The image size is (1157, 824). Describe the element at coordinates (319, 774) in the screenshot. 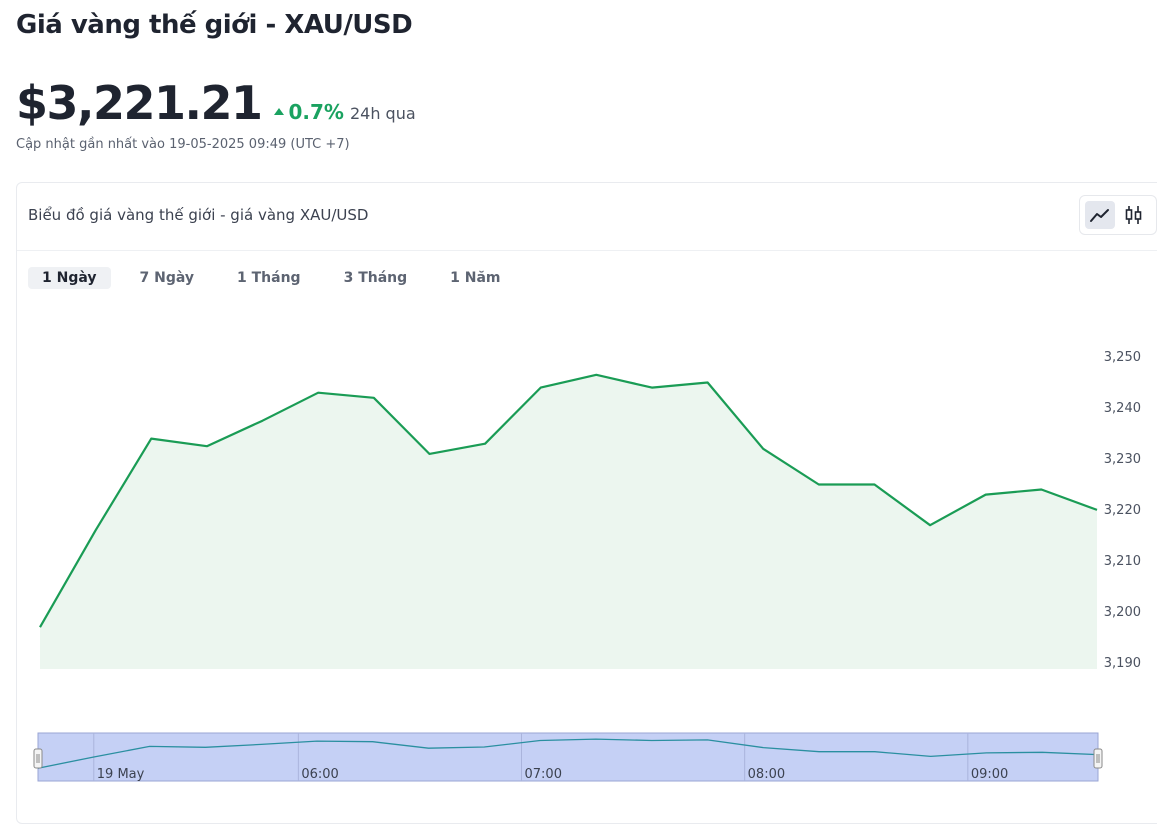

I see `x-tick-label: 06:00` at that location.